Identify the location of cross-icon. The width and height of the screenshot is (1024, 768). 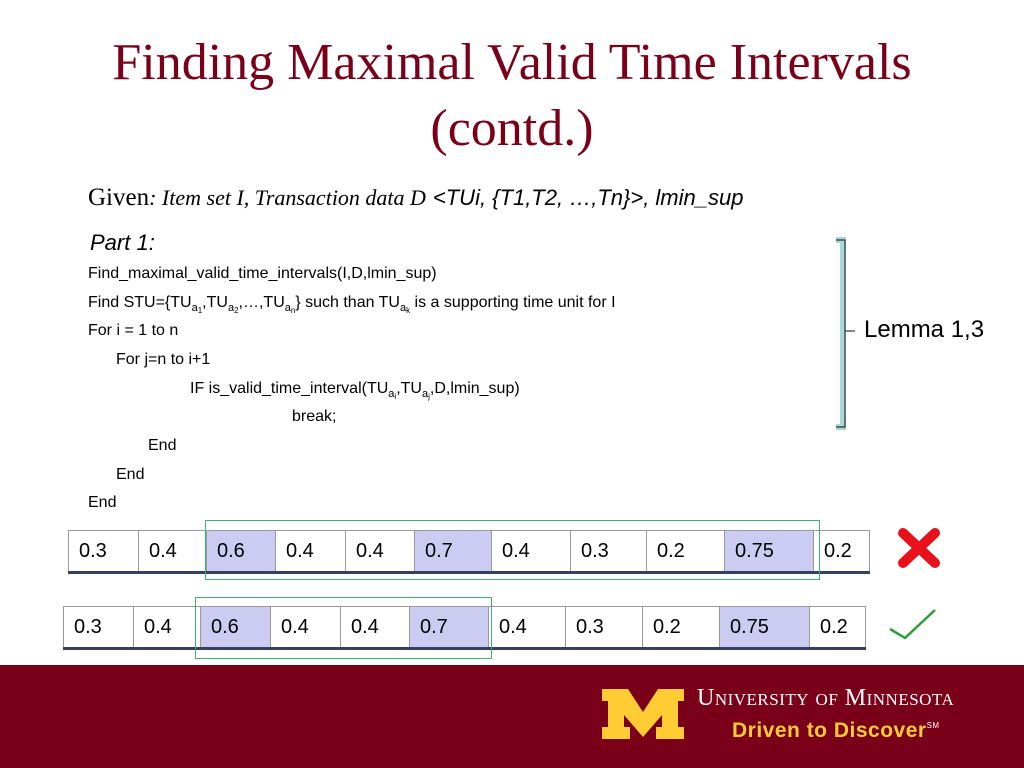
(919, 548).